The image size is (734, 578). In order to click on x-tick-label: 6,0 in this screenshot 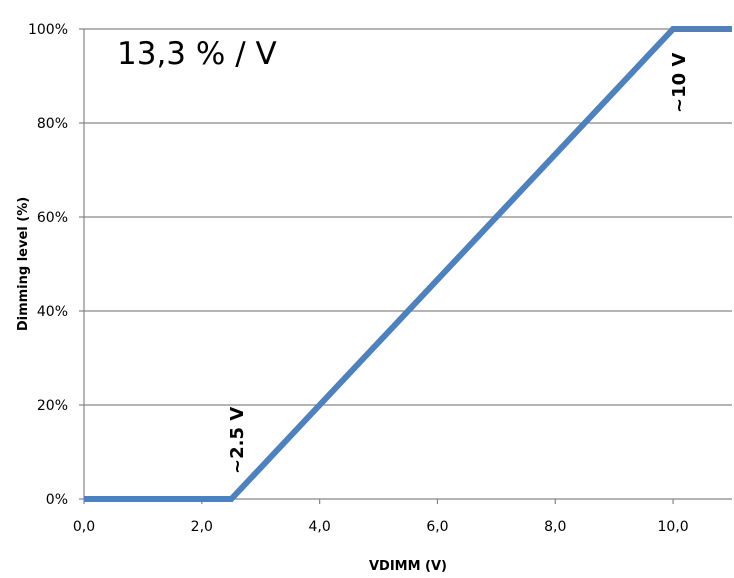, I will do `click(437, 527)`.